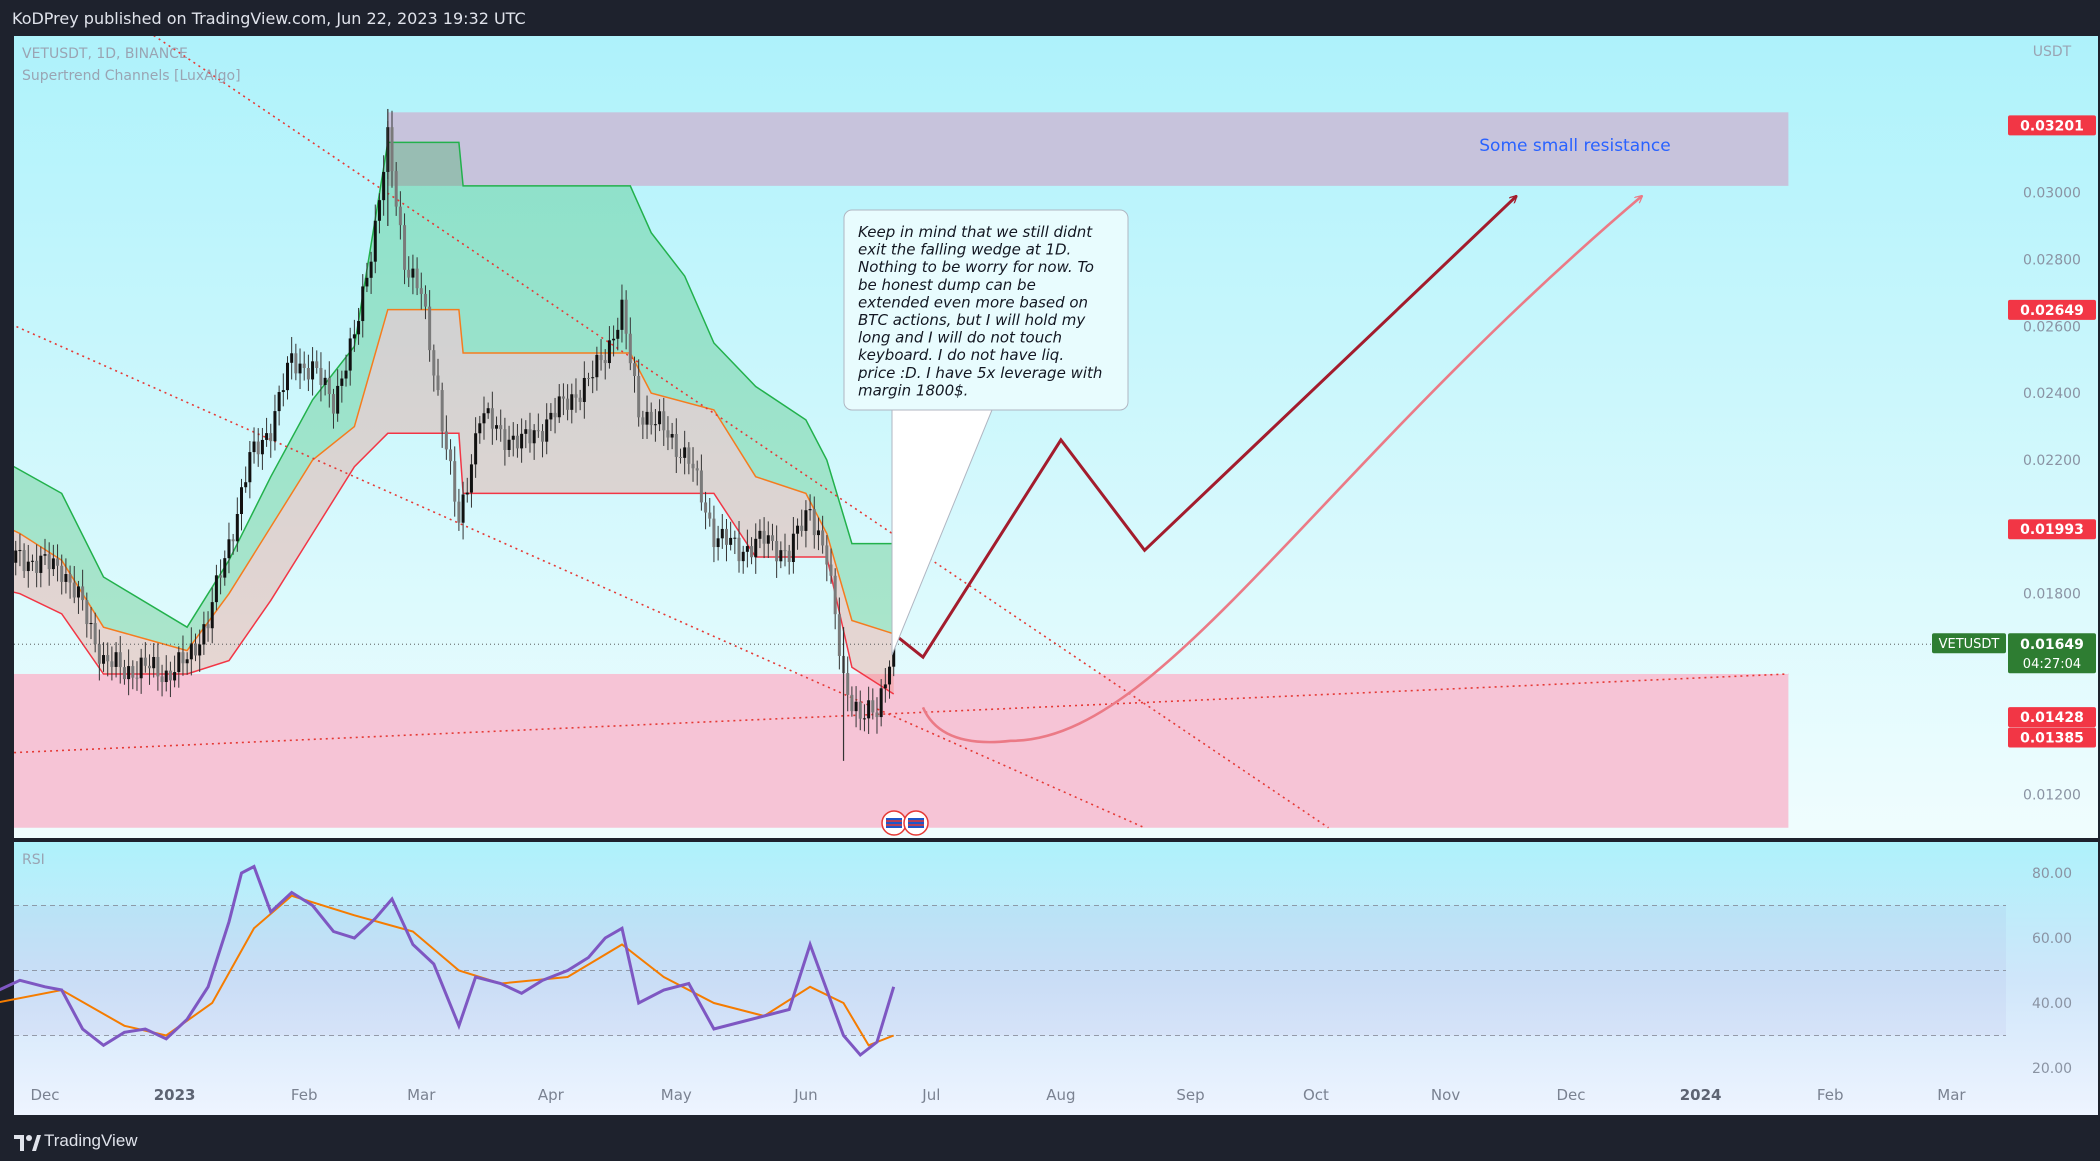 Image resolution: width=2100 pixels, height=1161 pixels. What do you see at coordinates (2052, 795) in the screenshot?
I see `price-tick: 0.01200` at bounding box center [2052, 795].